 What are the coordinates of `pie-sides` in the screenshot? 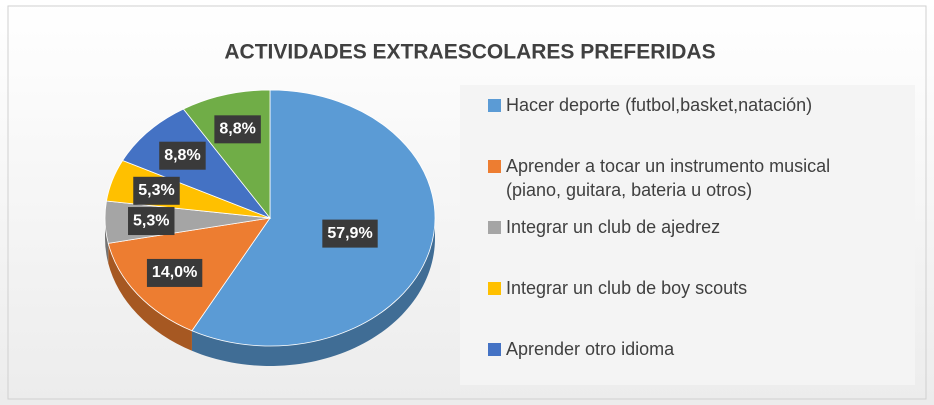 It's located at (270, 292).